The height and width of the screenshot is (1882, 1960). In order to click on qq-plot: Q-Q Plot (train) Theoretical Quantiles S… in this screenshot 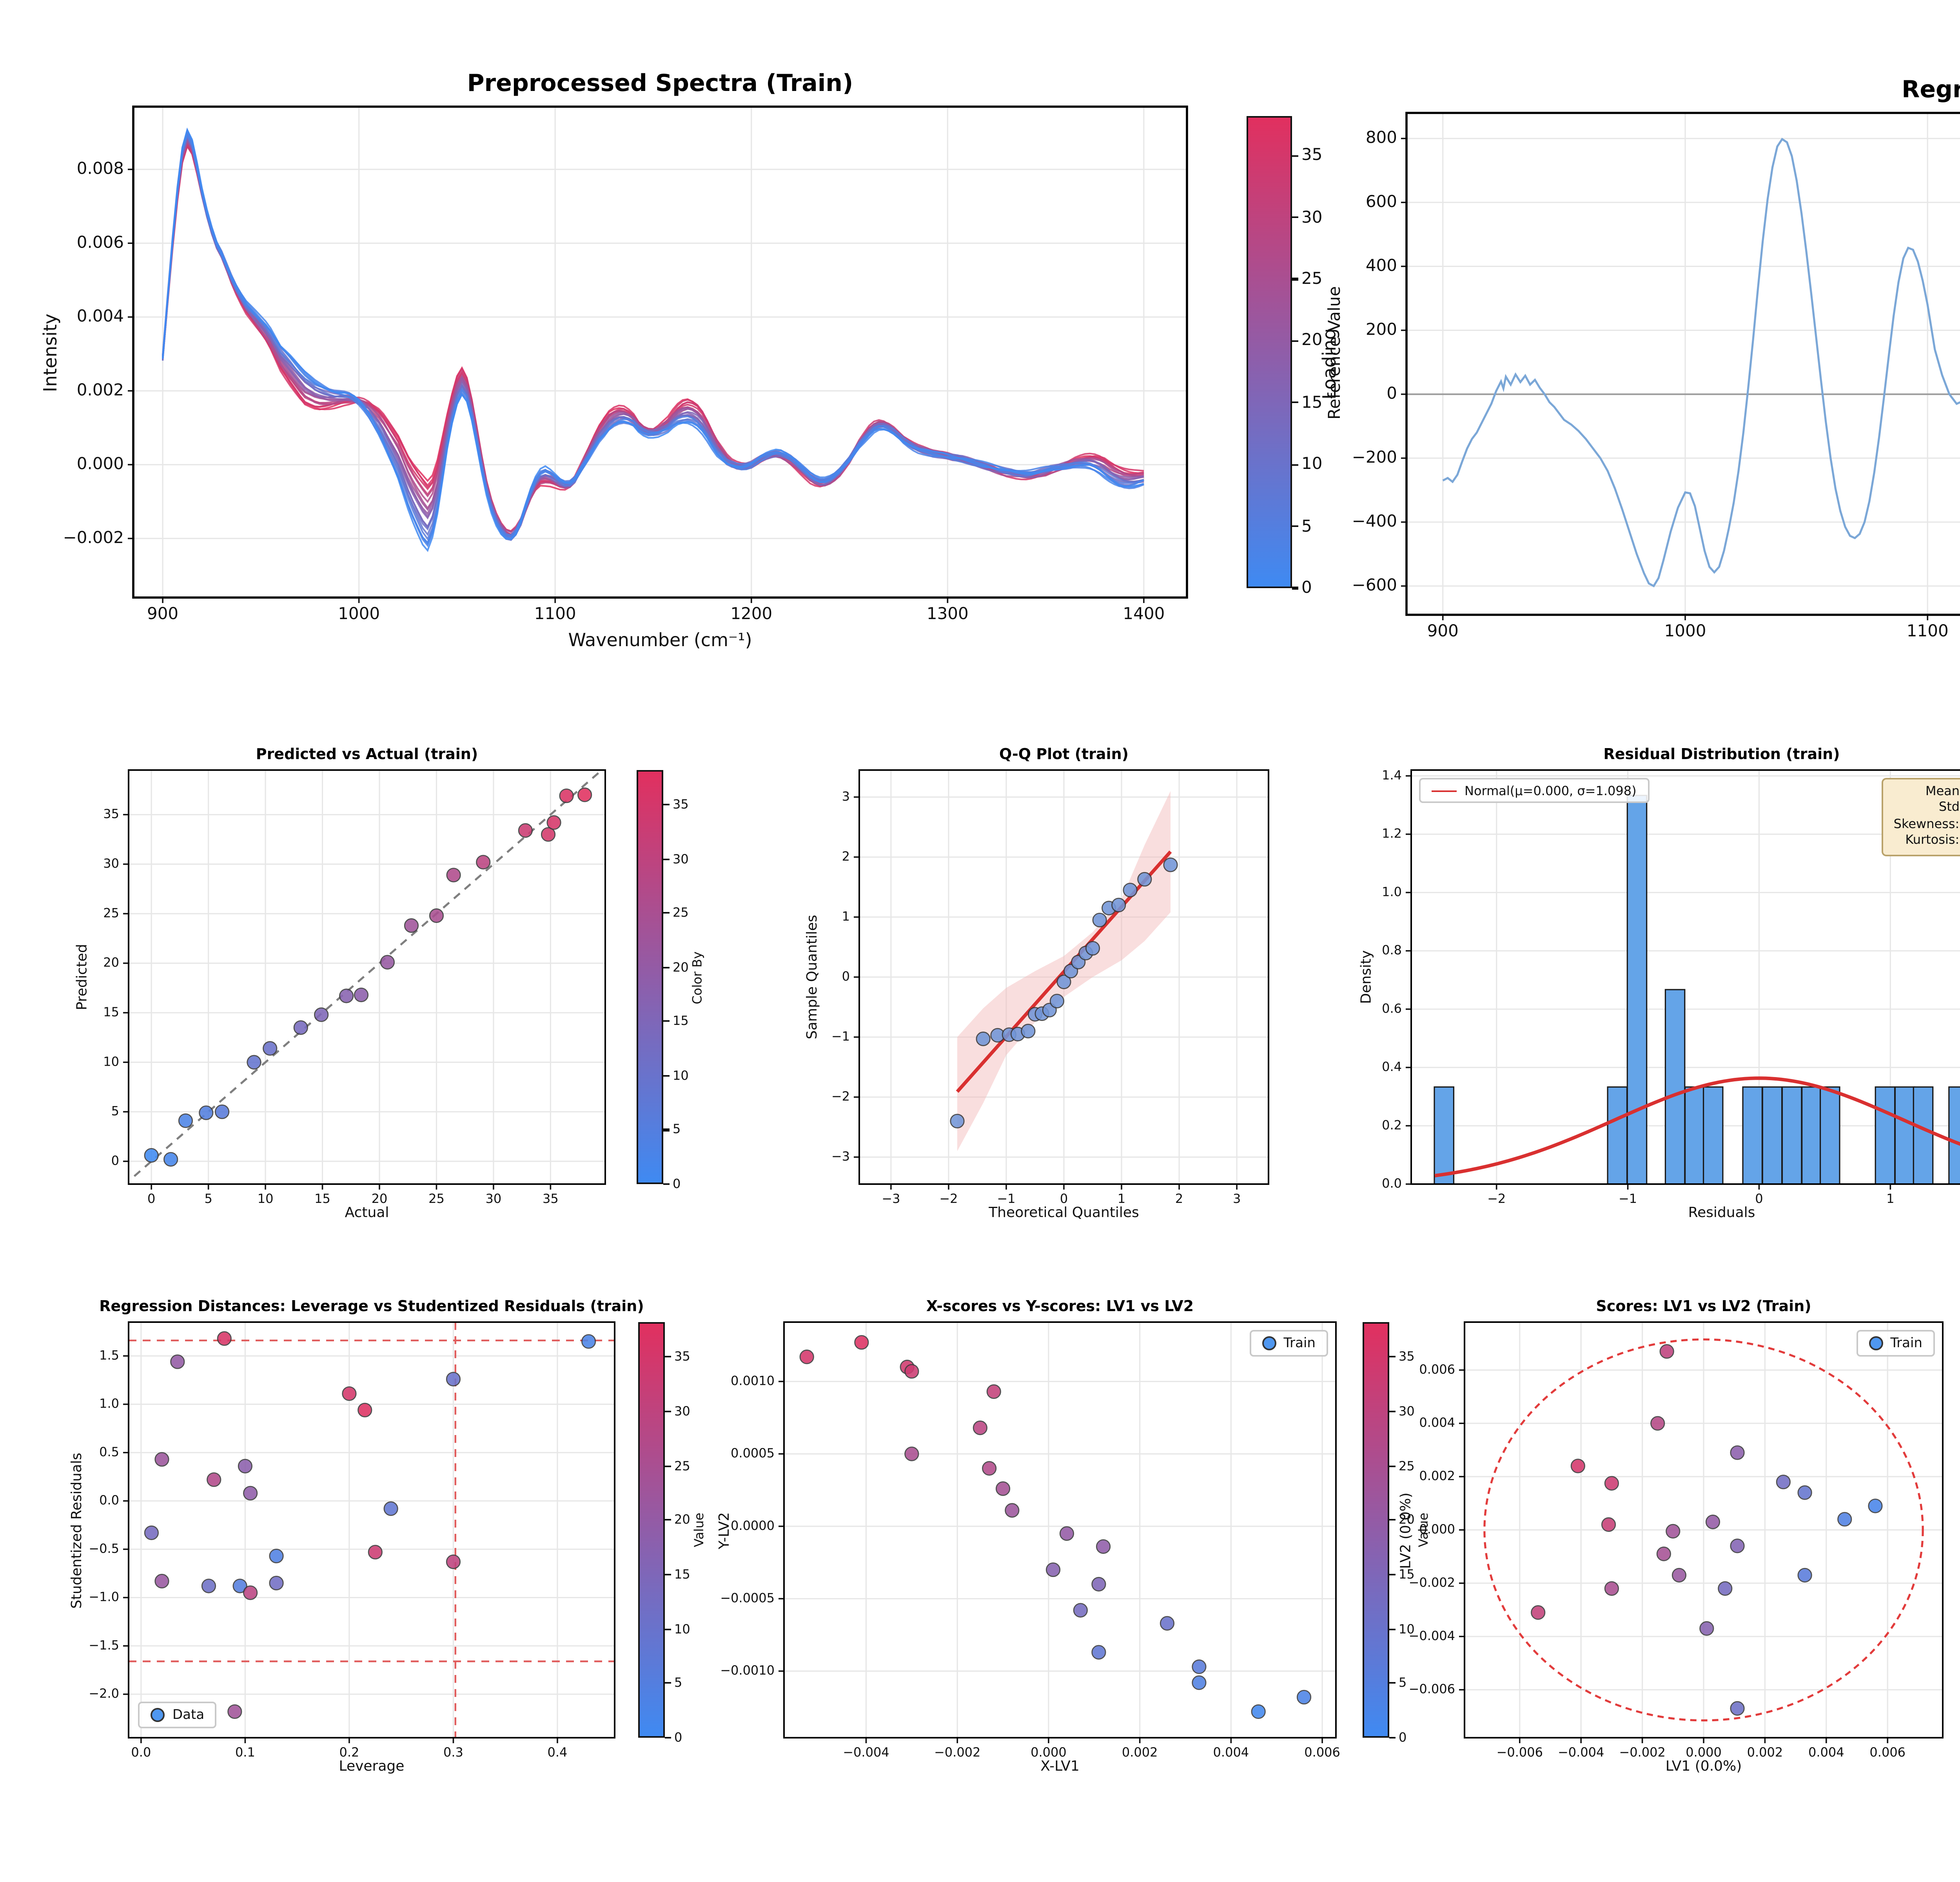, I will do `click(1037, 984)`.